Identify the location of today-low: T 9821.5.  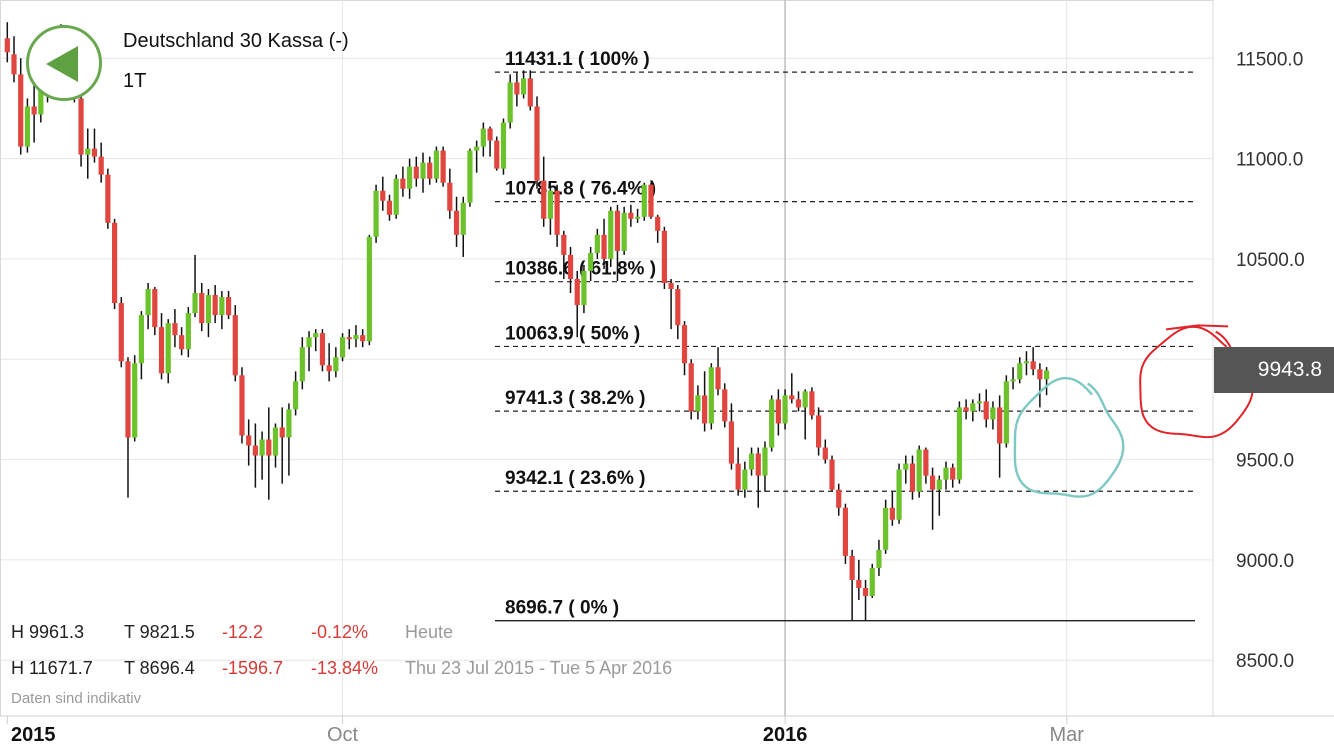
(159, 632).